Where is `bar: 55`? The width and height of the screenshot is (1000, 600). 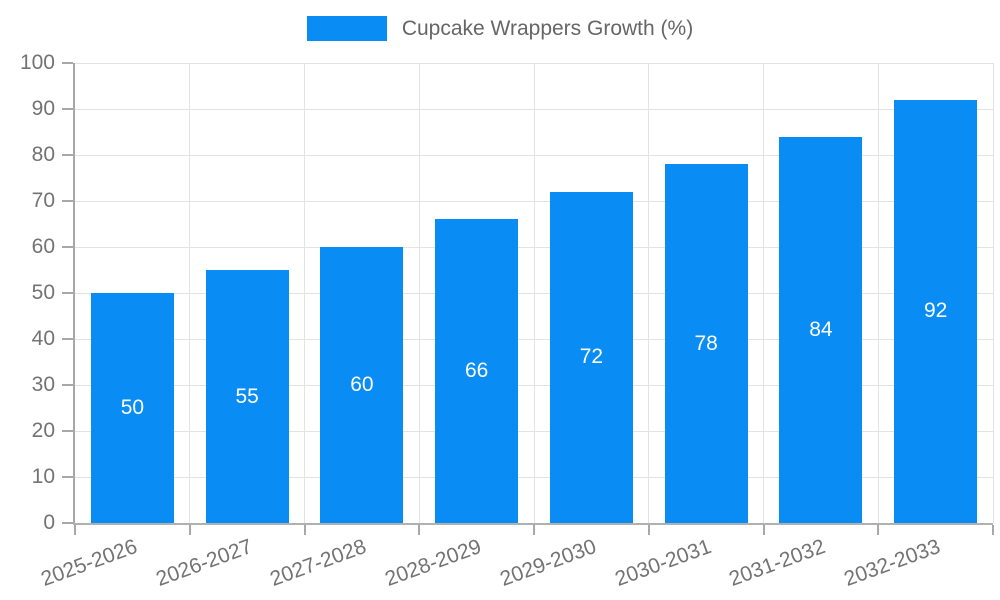 bar: 55 is located at coordinates (247, 396).